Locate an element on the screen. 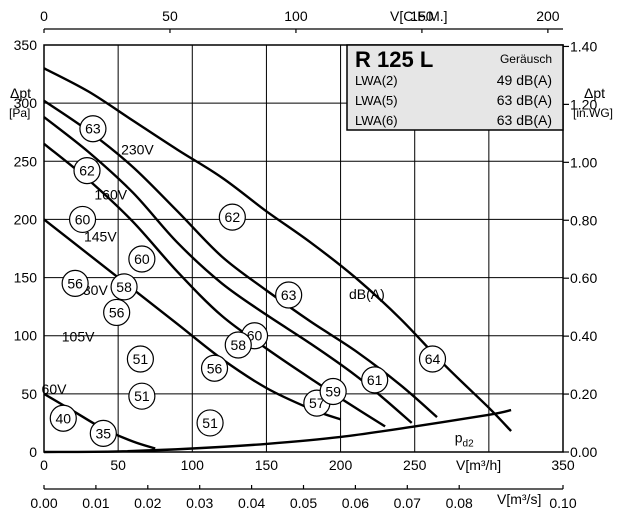 The image size is (618, 515). bottom-tick-label: 150 is located at coordinates (267, 465).